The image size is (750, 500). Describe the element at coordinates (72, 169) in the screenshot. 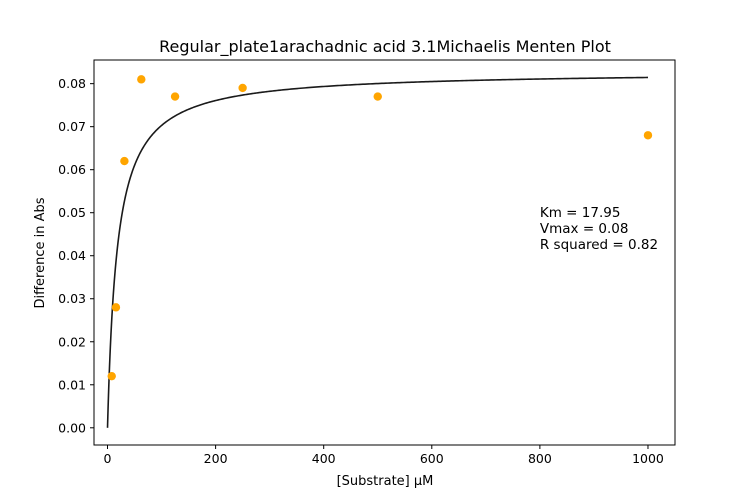

I see `y-tick-label: 0.06` at that location.